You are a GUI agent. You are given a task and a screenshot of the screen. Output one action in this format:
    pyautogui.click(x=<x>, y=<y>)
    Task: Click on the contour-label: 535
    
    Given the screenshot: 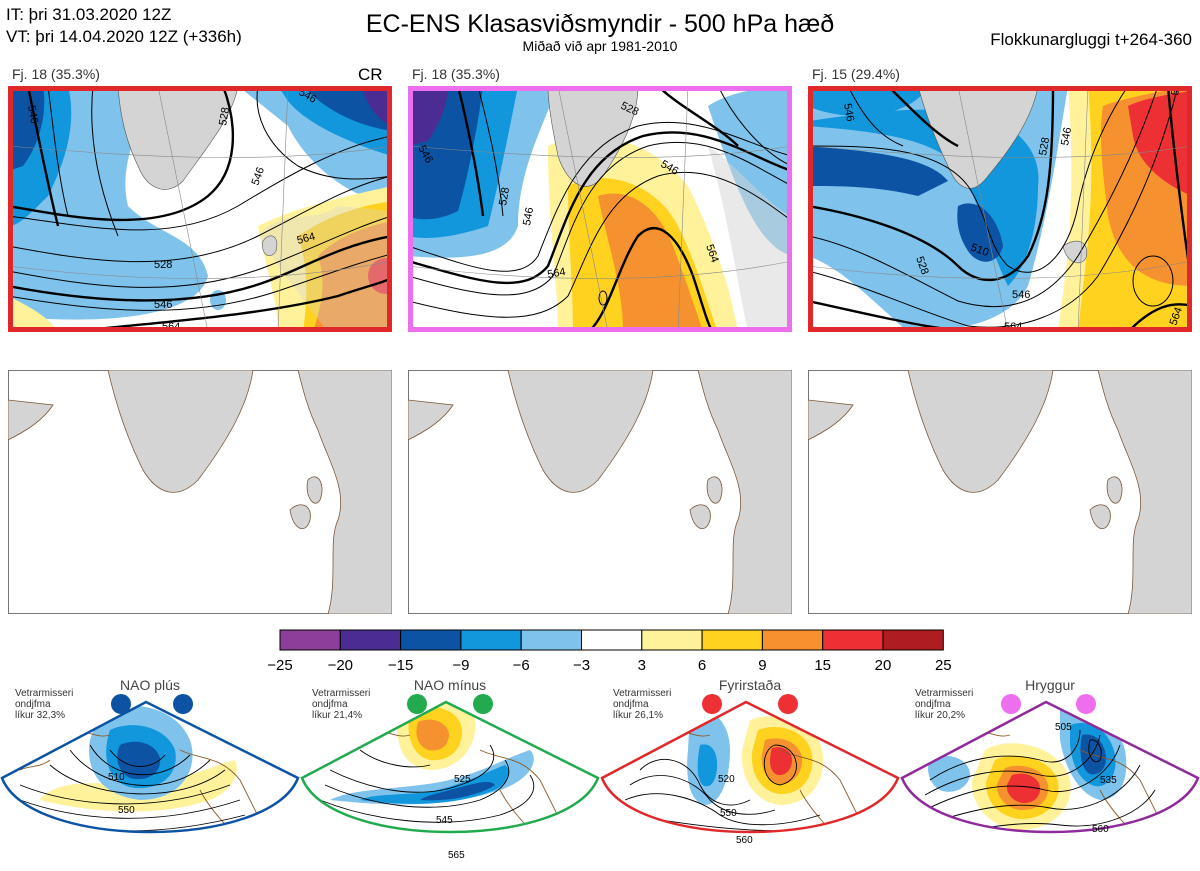 What is the action you would take?
    pyautogui.click(x=1108, y=780)
    